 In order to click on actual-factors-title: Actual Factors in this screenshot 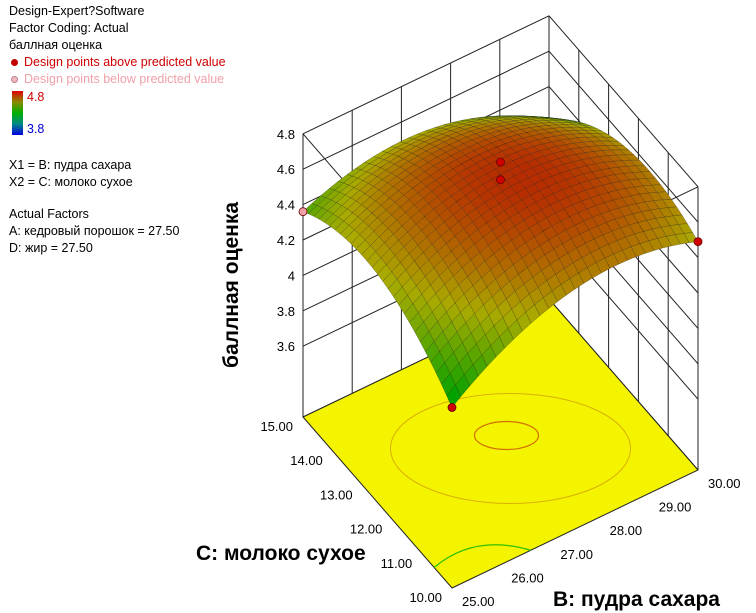, I will do `click(49, 214)`.